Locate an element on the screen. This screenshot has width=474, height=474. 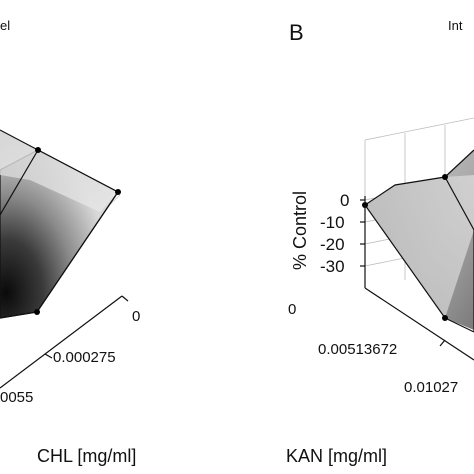
panel-b-tick-label: 0.00513672 is located at coordinates (357, 349).